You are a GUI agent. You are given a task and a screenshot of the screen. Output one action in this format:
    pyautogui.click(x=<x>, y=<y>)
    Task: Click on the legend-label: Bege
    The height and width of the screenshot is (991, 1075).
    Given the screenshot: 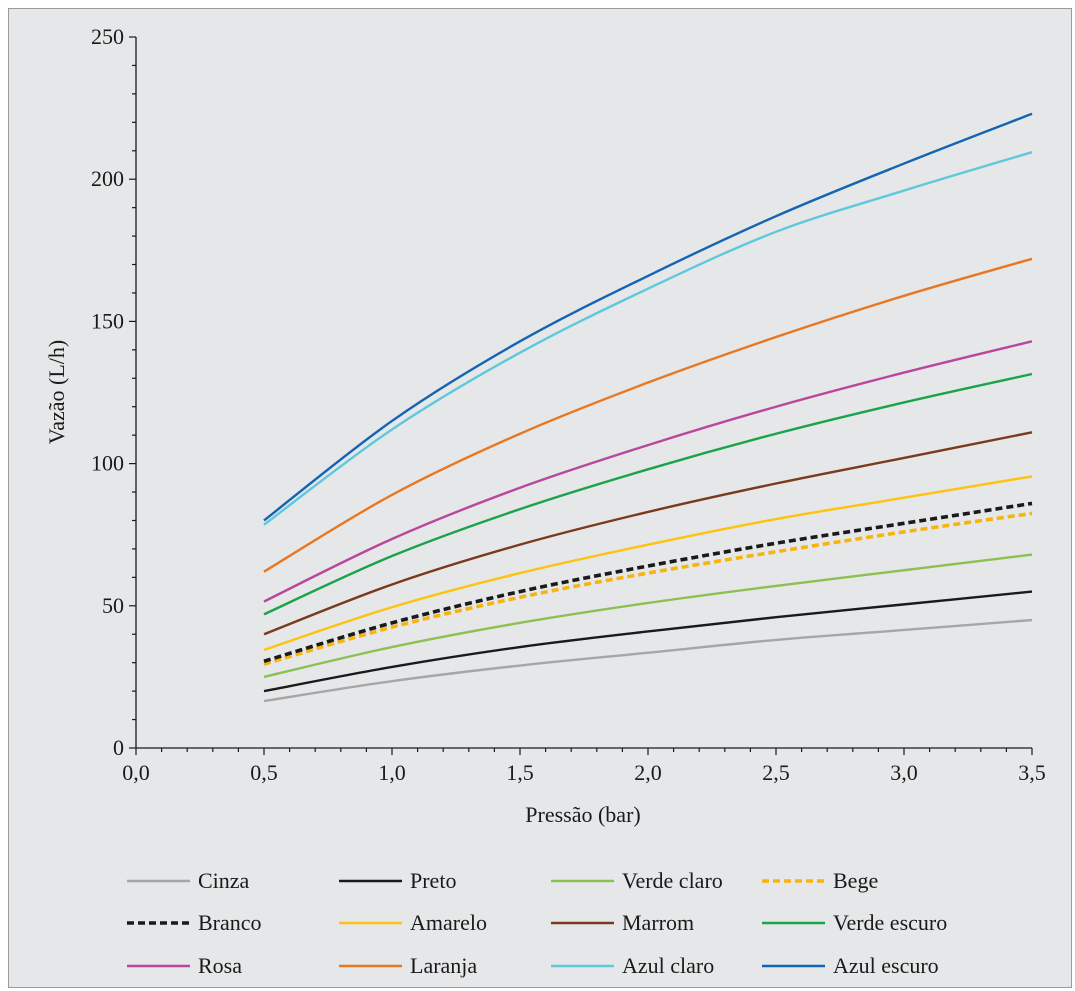 What is the action you would take?
    pyautogui.click(x=855, y=880)
    